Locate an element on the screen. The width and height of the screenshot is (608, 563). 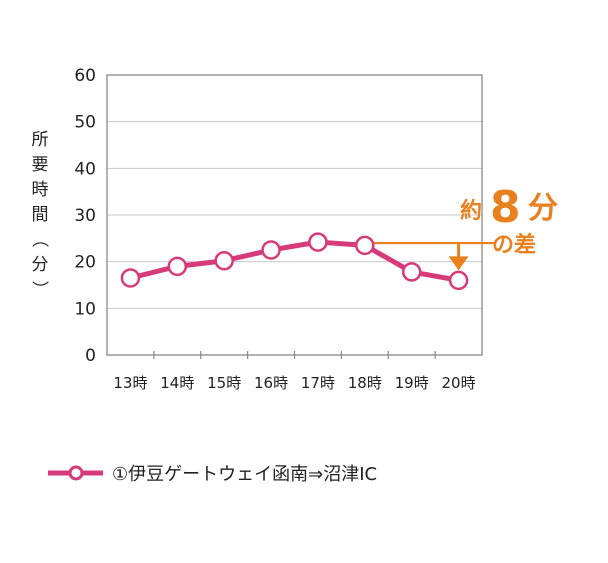
annotation-suffix: の差 is located at coordinates (514, 245).